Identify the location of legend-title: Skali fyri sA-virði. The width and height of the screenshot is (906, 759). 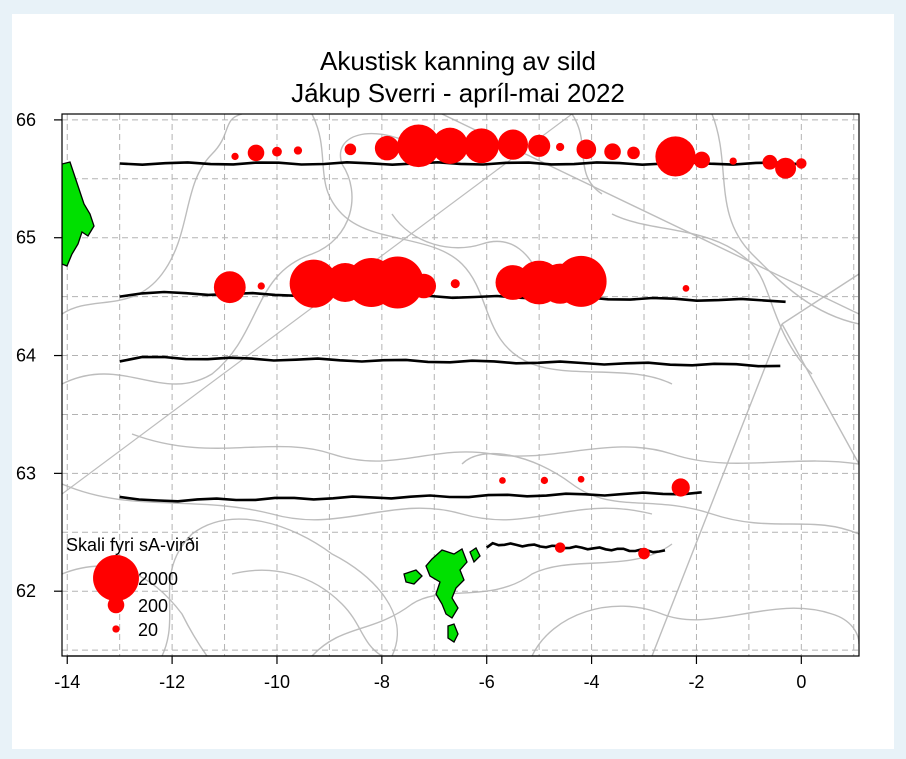
(132, 545).